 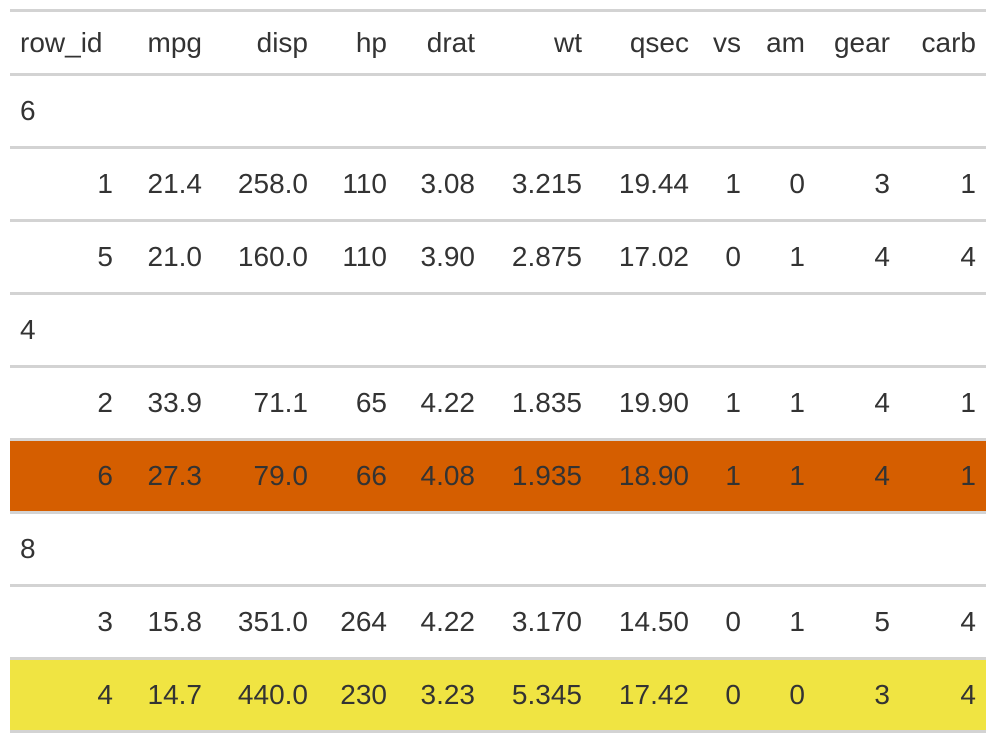 I want to click on cell-row_id: 1, so click(x=66, y=183).